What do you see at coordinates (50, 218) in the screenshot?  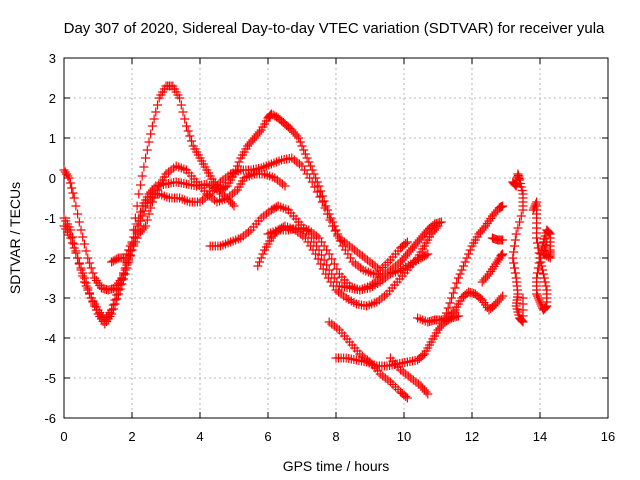 I see `y-tick-label: -1` at bounding box center [50, 218].